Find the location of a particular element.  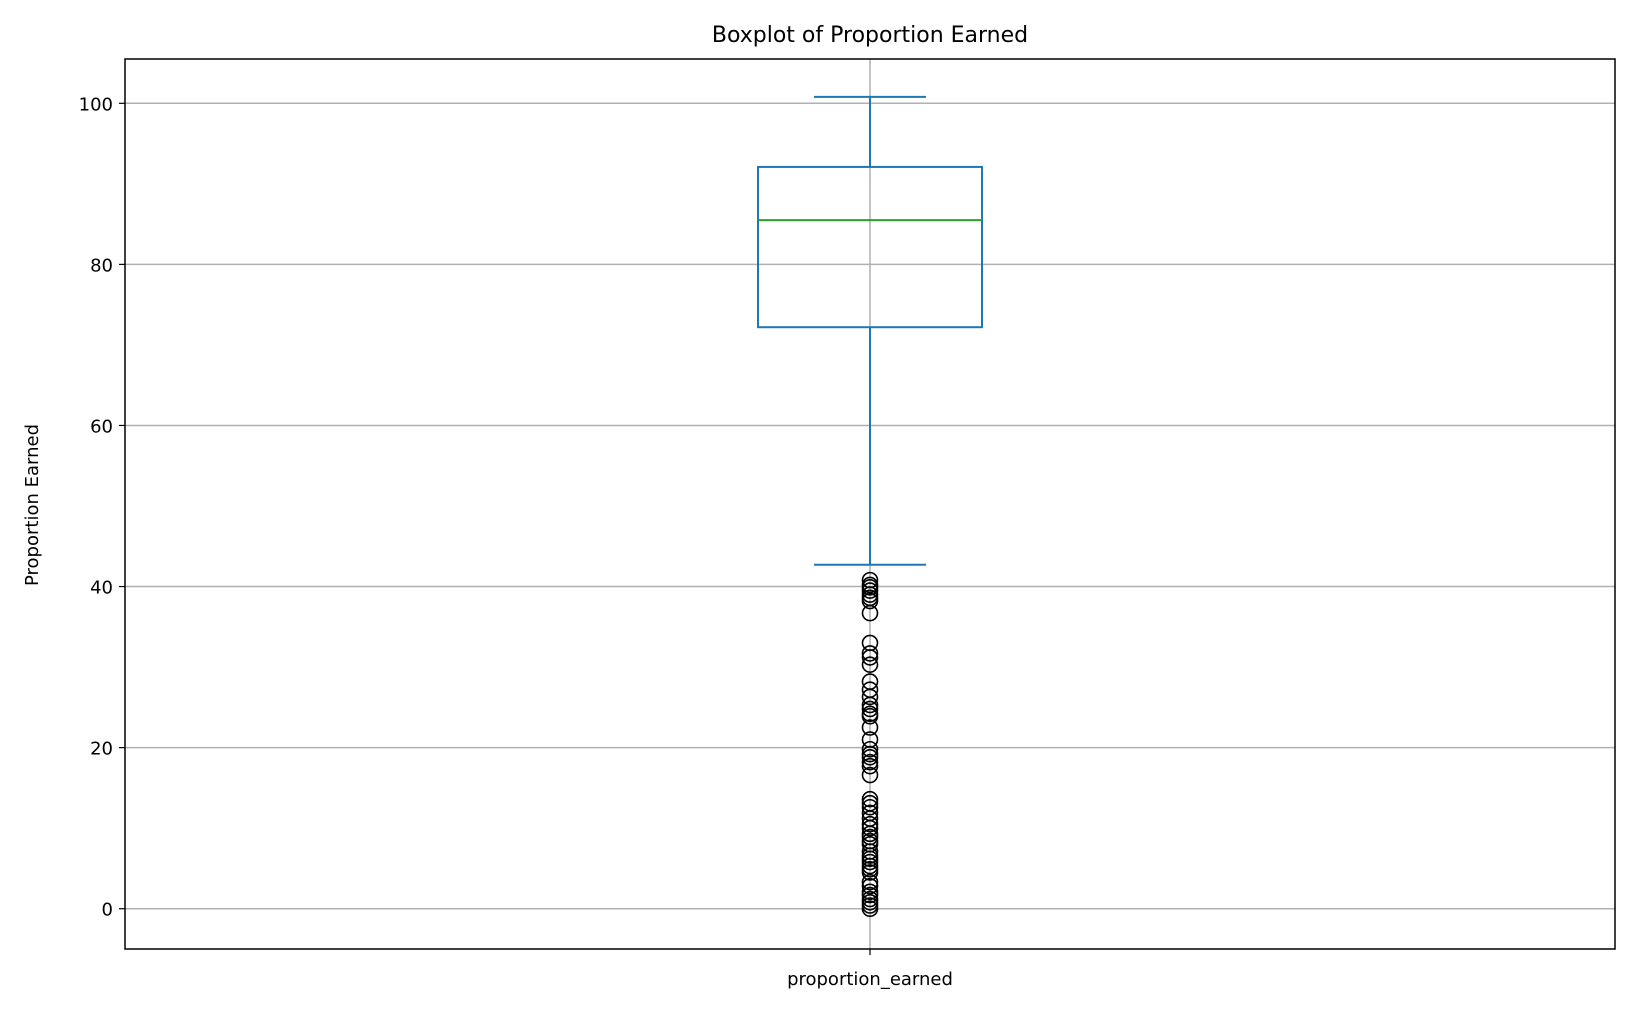

y-tick-label: 40 is located at coordinates (101, 588).